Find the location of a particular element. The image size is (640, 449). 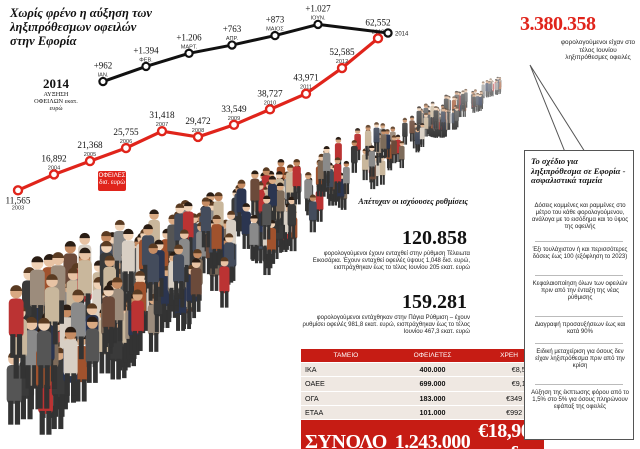

debt-year-label: 2007 is located at coordinates (162, 125).